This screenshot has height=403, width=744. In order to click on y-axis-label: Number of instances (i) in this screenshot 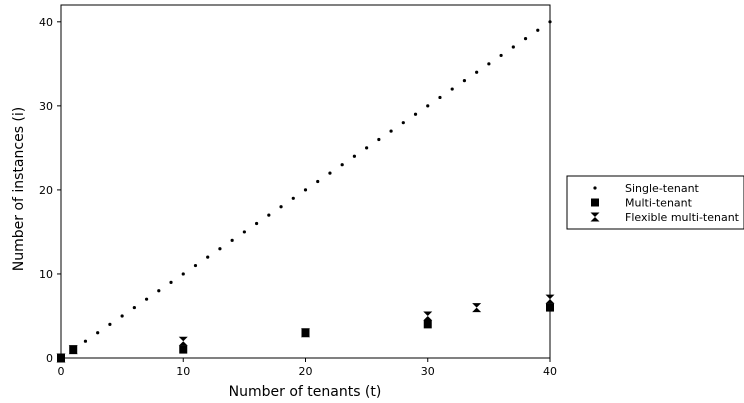, I will do `click(19, 189)`.